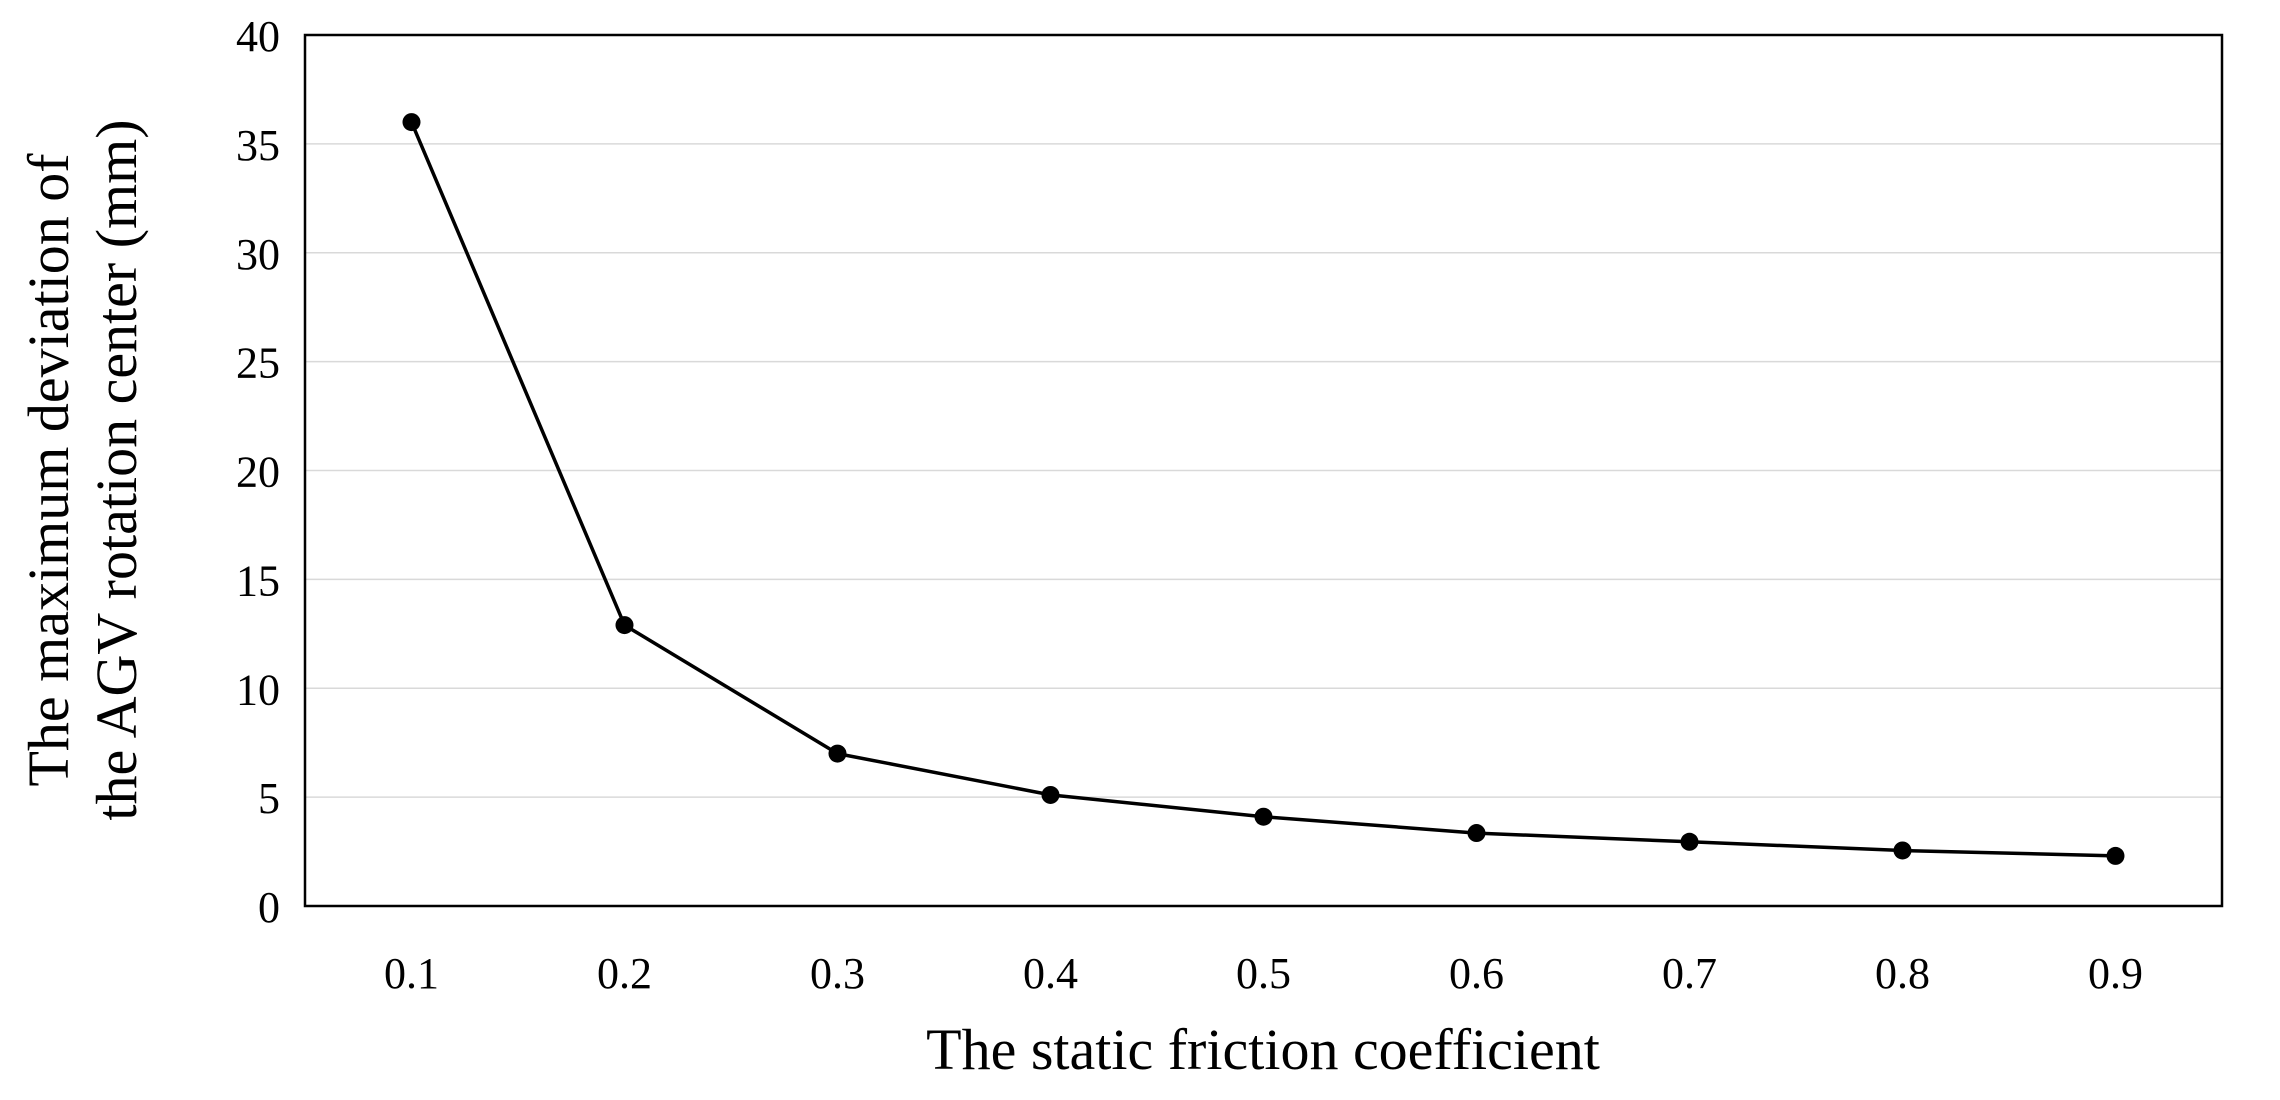 The image size is (2280, 1100). What do you see at coordinates (116, 469) in the screenshot?
I see `y-axis-title-line-2: the AGV rotation center (mm)` at bounding box center [116, 469].